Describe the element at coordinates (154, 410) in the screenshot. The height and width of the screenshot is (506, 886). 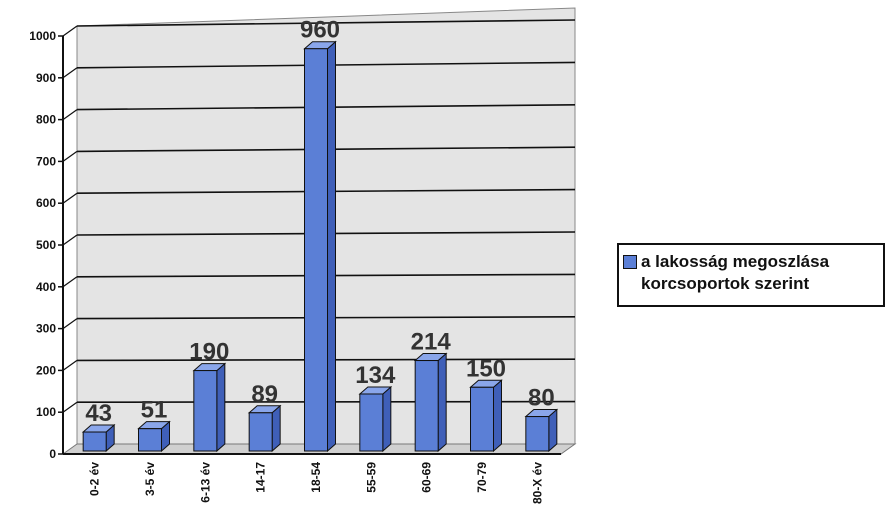
I see `data-label: 51` at that location.